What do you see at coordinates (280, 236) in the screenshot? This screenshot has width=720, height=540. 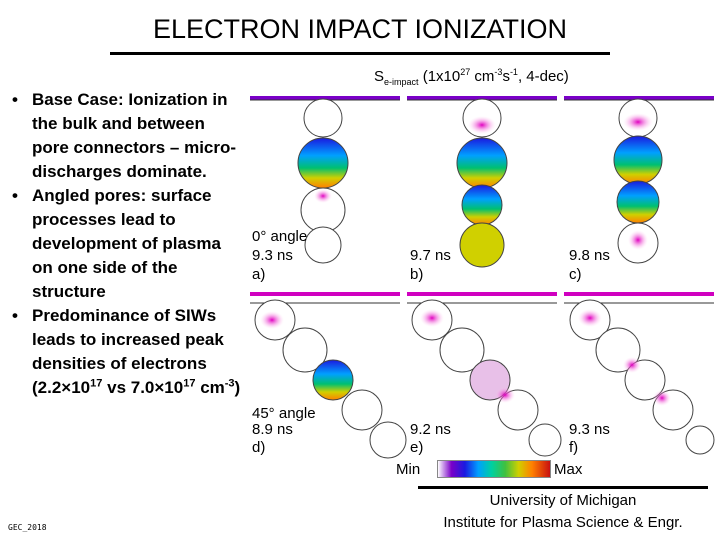 I see `panel-a-angle-label: 0° angle` at bounding box center [280, 236].